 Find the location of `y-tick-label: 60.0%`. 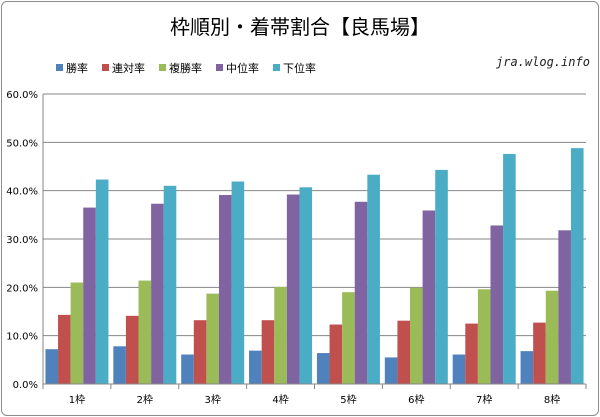

y-tick-label: 60.0% is located at coordinates (22, 95).